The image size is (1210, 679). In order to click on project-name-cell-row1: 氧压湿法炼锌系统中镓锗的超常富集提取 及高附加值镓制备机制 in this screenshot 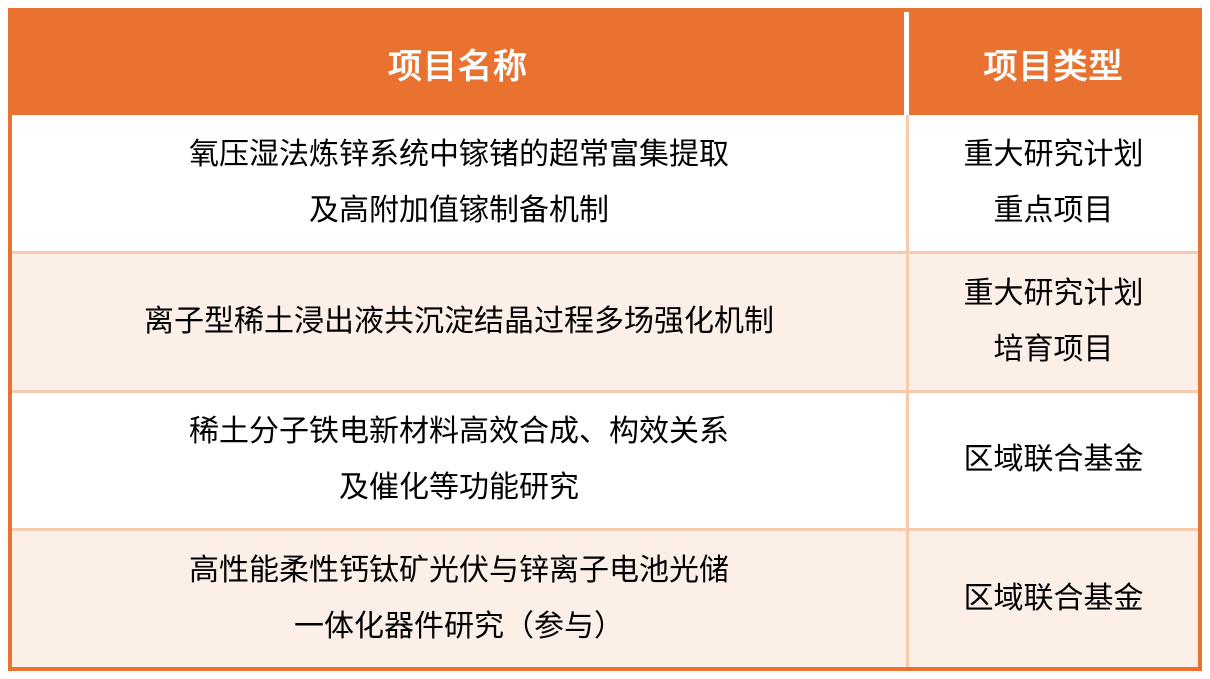, I will do `click(459, 183)`.